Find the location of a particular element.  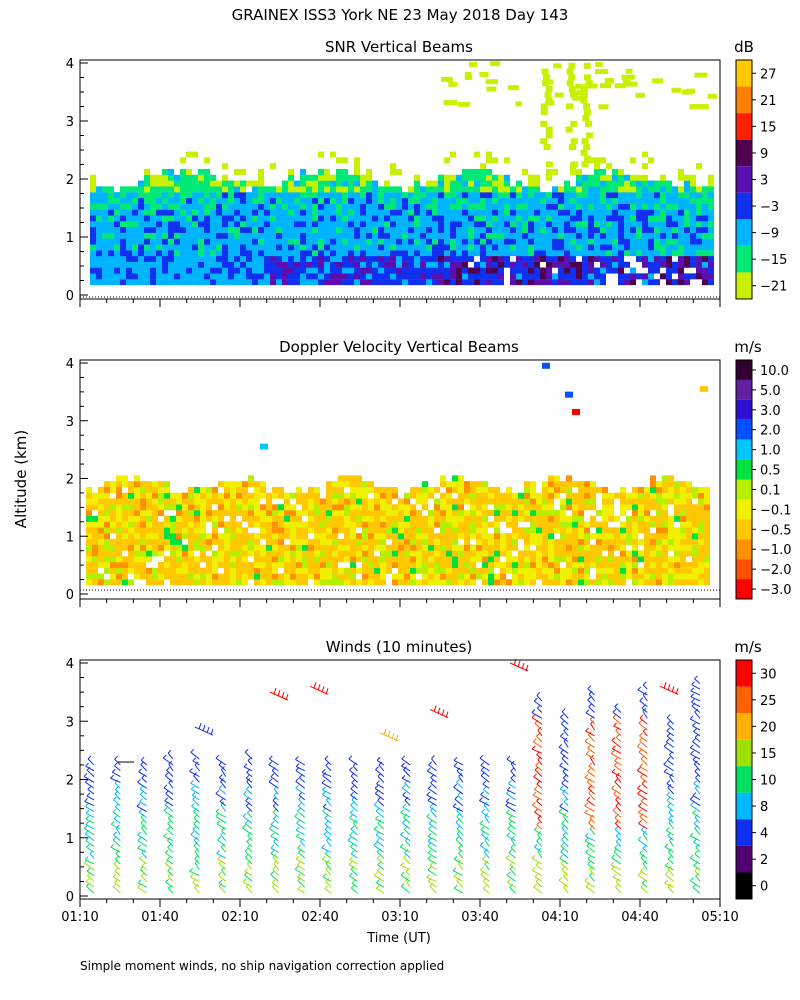

colorbar-label: 1.0 is located at coordinates (770, 451).